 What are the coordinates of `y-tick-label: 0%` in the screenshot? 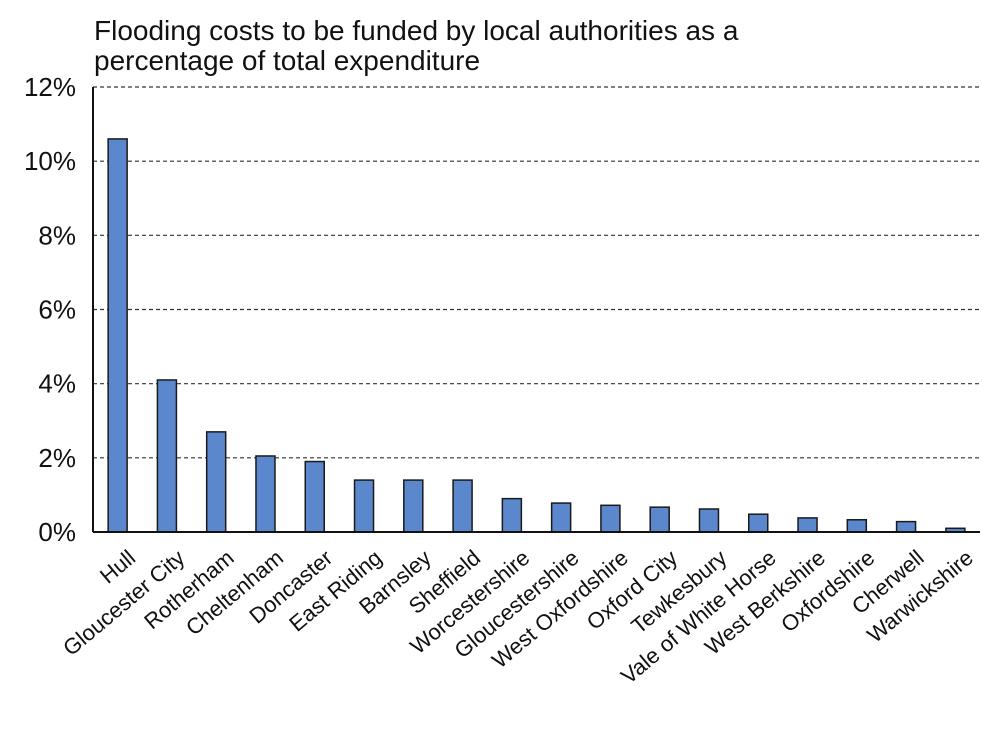 It's located at (57, 532).